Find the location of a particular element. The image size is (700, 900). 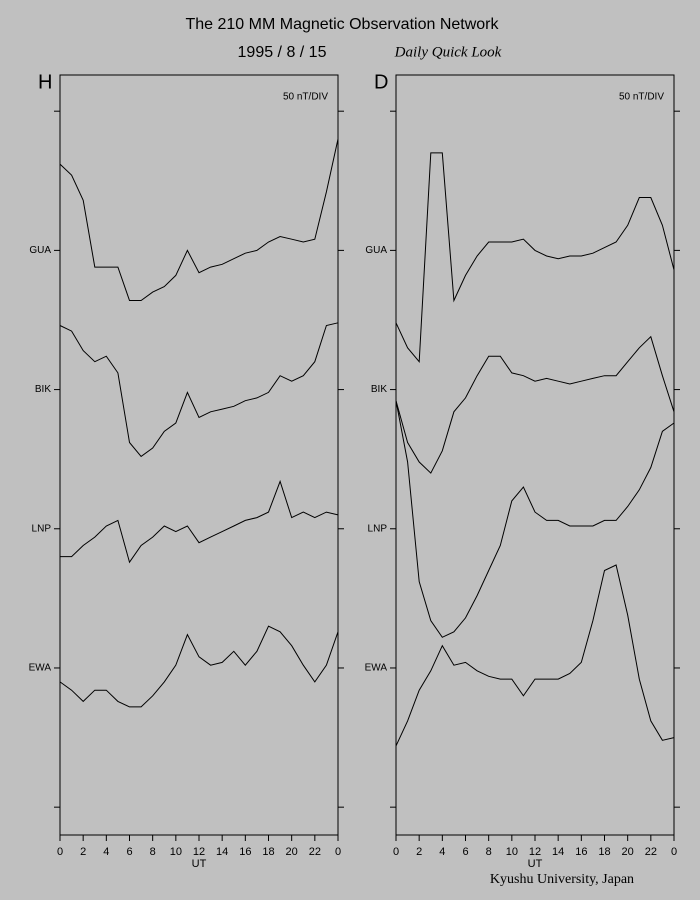

subtitle: Daily Quick Look is located at coordinates (448, 52).